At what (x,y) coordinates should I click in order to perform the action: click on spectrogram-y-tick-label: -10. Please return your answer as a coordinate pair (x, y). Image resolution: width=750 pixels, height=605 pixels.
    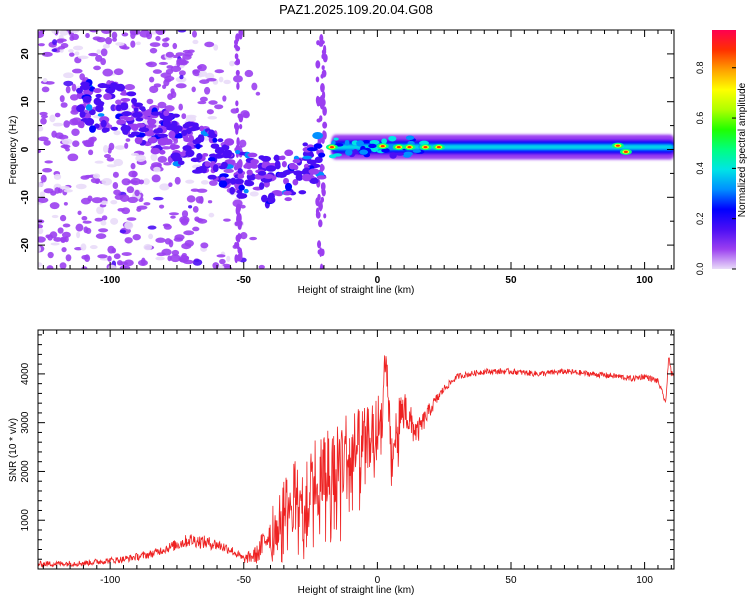
    Looking at the image, I should click on (25, 197).